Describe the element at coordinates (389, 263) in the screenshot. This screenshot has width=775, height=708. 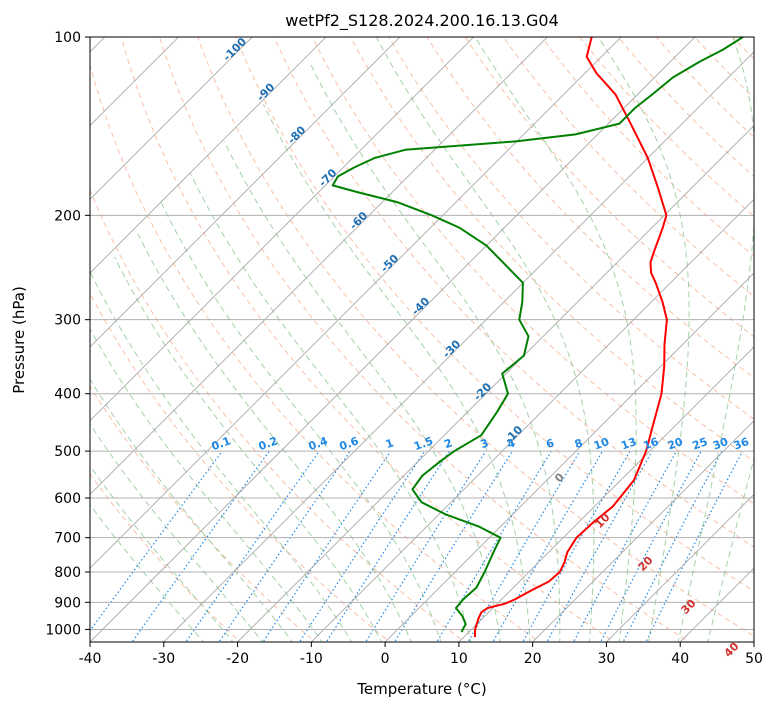
I see `isotherm-label: -50` at that location.